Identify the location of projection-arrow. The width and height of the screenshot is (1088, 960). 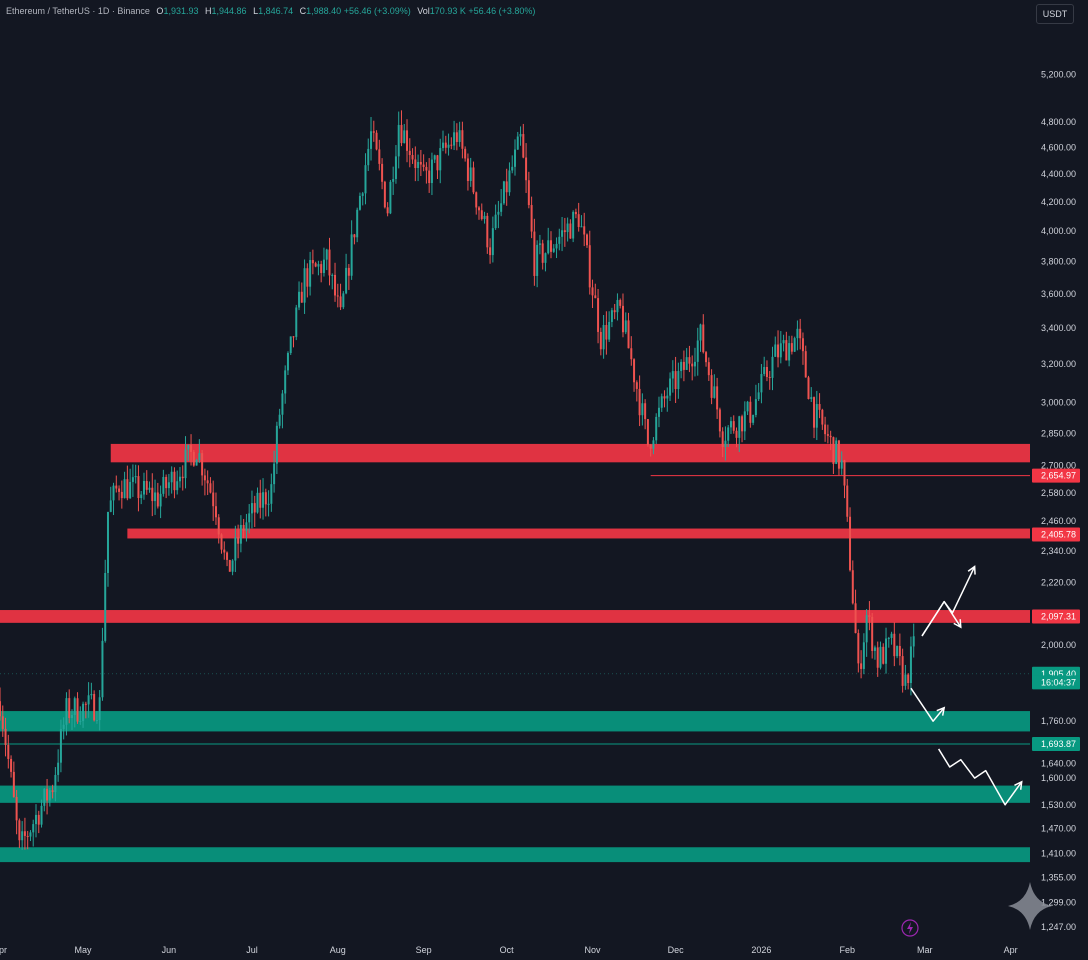
(948, 601).